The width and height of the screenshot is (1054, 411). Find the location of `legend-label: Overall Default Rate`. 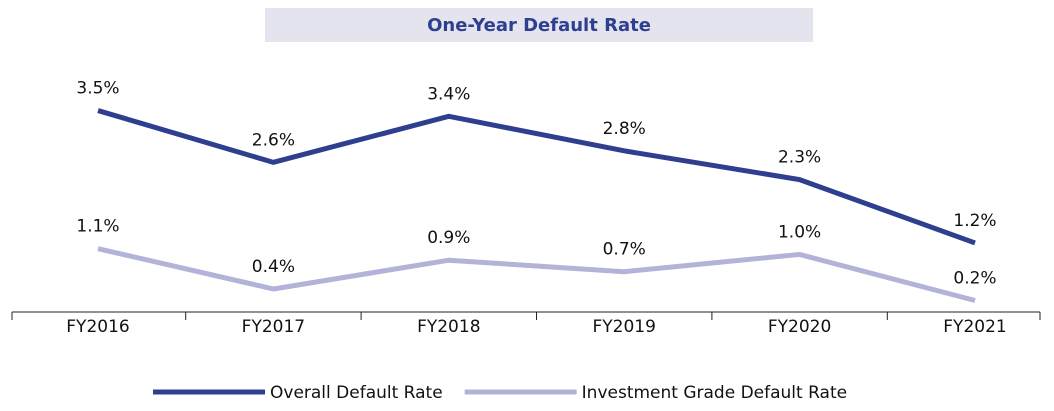

legend-label: Overall Default Rate is located at coordinates (356, 393).